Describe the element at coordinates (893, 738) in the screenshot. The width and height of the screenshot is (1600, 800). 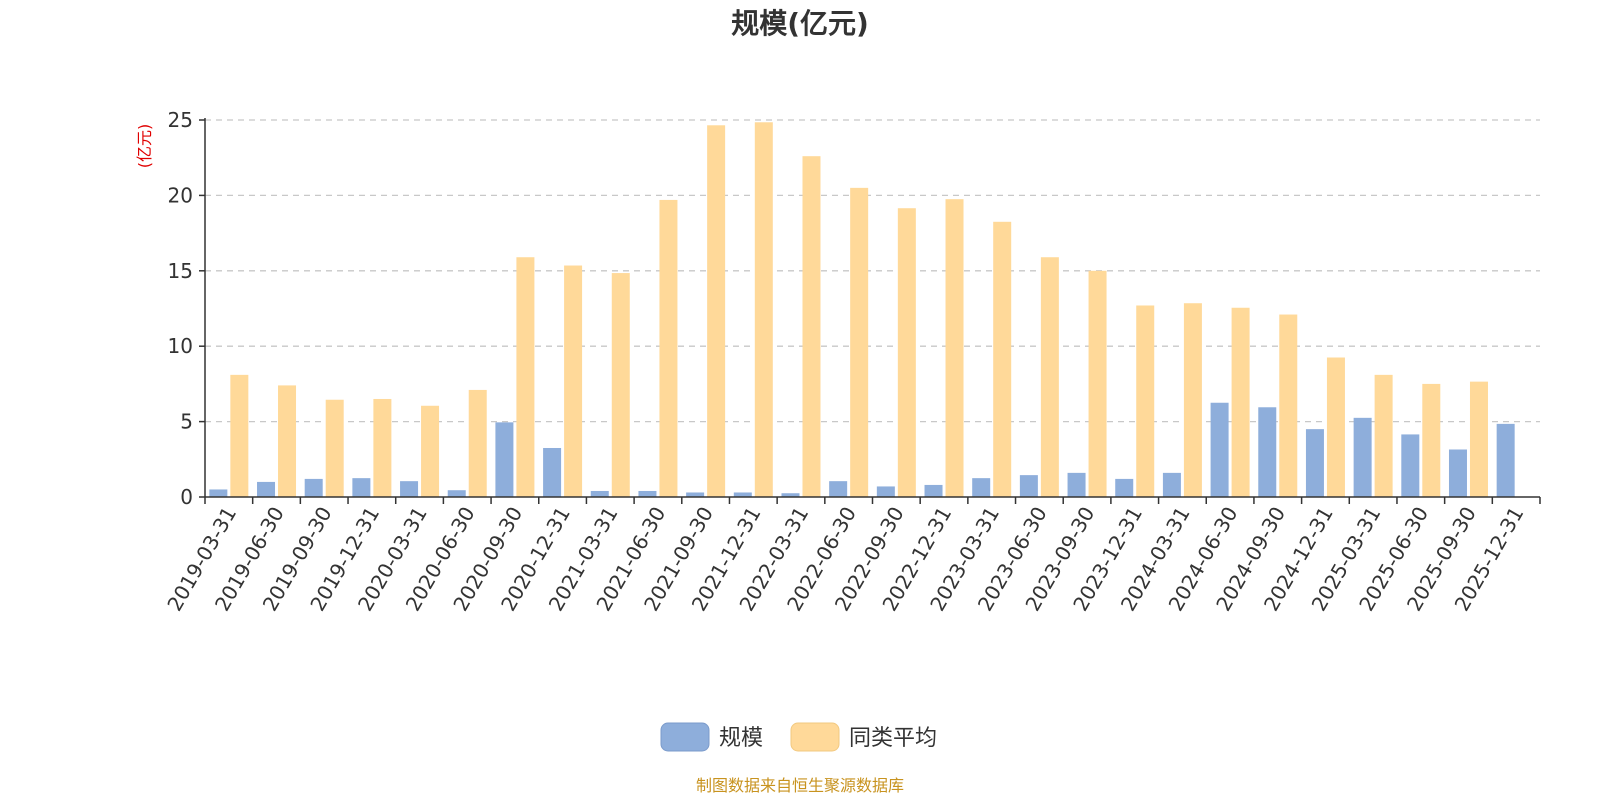
I see `legend-label: 同类平均` at that location.